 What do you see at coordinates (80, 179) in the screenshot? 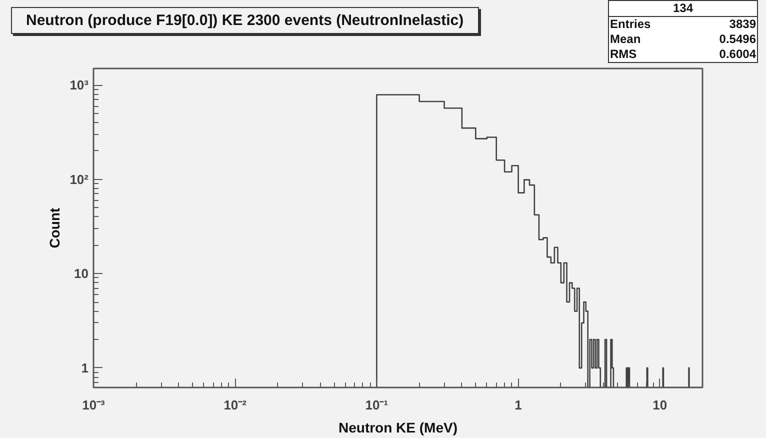
I see `y-tick-label: 10²` at bounding box center [80, 179].